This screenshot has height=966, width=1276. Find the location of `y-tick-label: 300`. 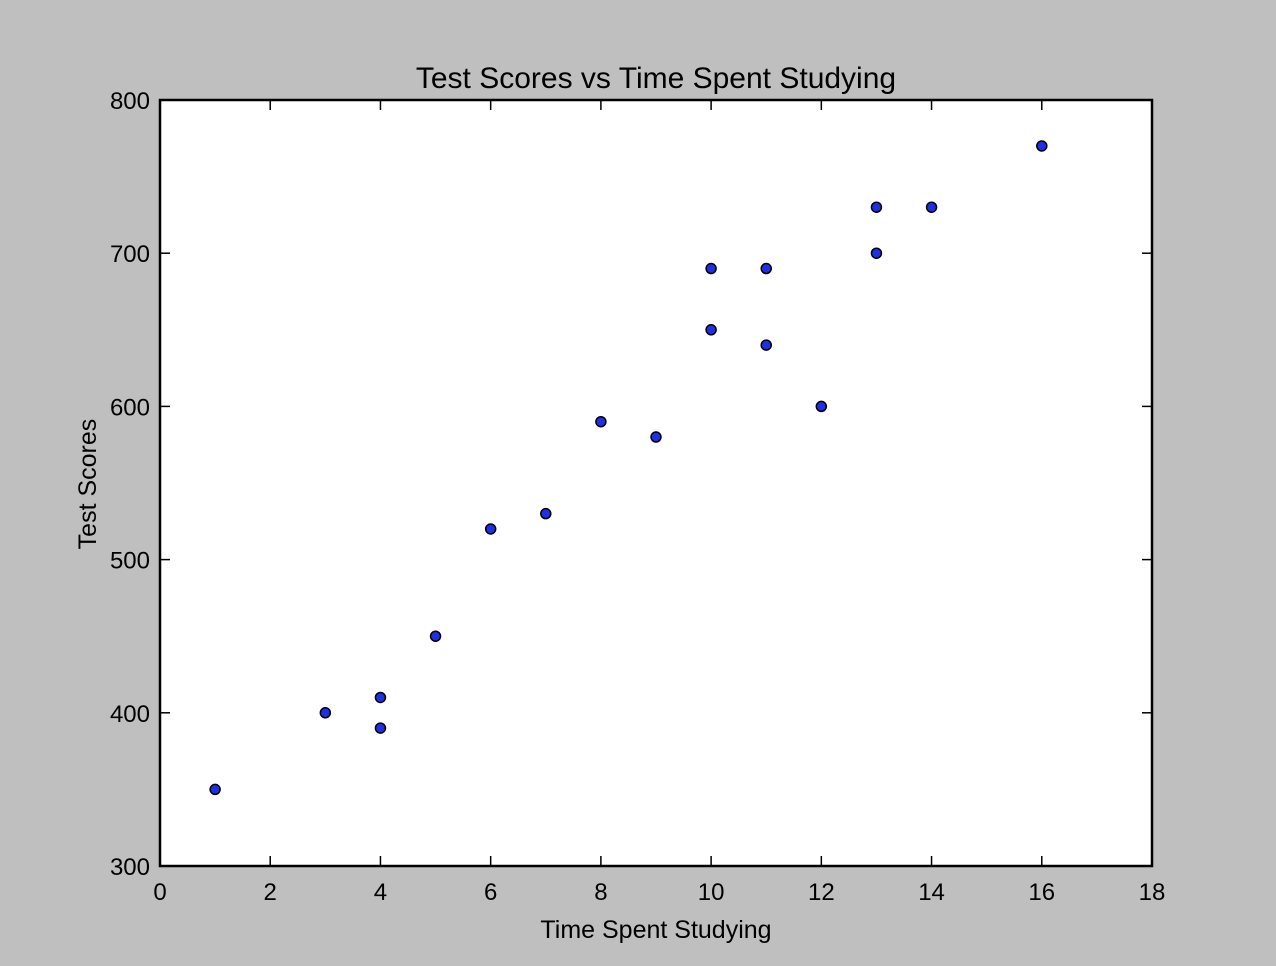

y-tick-label: 300 is located at coordinates (130, 867).